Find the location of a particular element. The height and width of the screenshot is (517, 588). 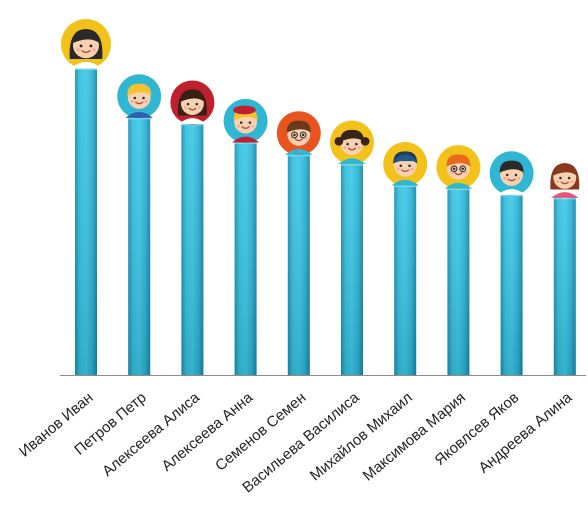

tick-label-5: Семенов Семен is located at coordinates (260, 431).